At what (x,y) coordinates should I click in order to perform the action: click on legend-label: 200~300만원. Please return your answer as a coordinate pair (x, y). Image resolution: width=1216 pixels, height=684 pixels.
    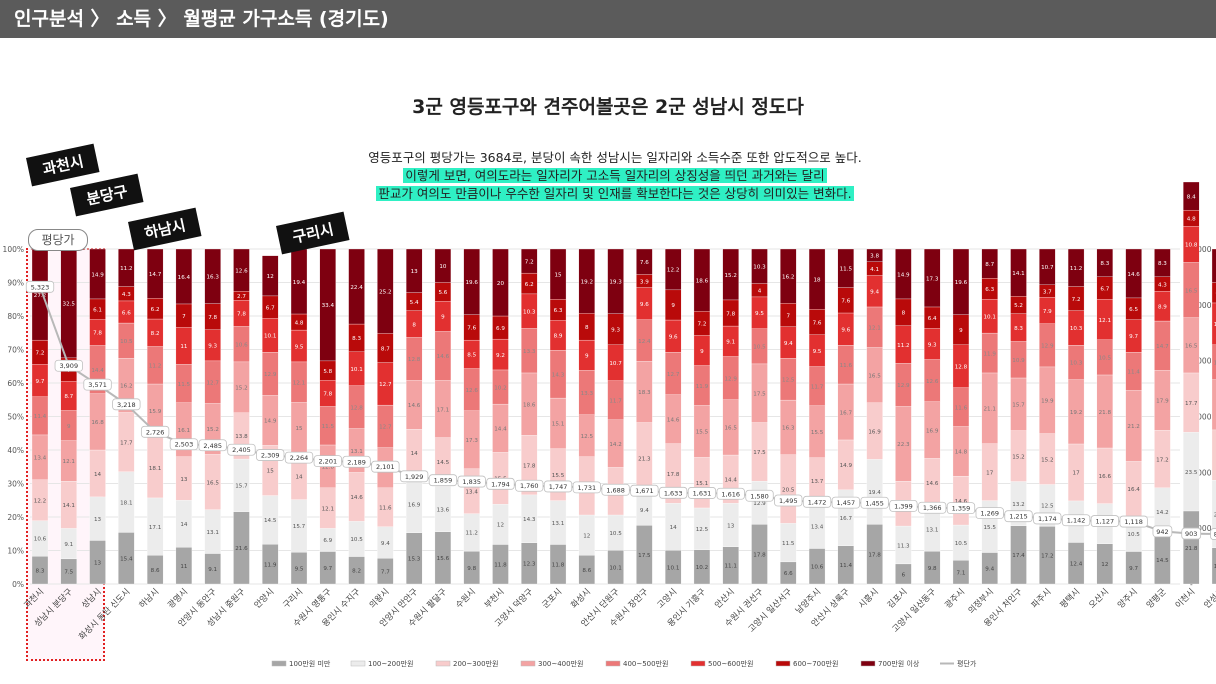
    Looking at the image, I should click on (475, 663).